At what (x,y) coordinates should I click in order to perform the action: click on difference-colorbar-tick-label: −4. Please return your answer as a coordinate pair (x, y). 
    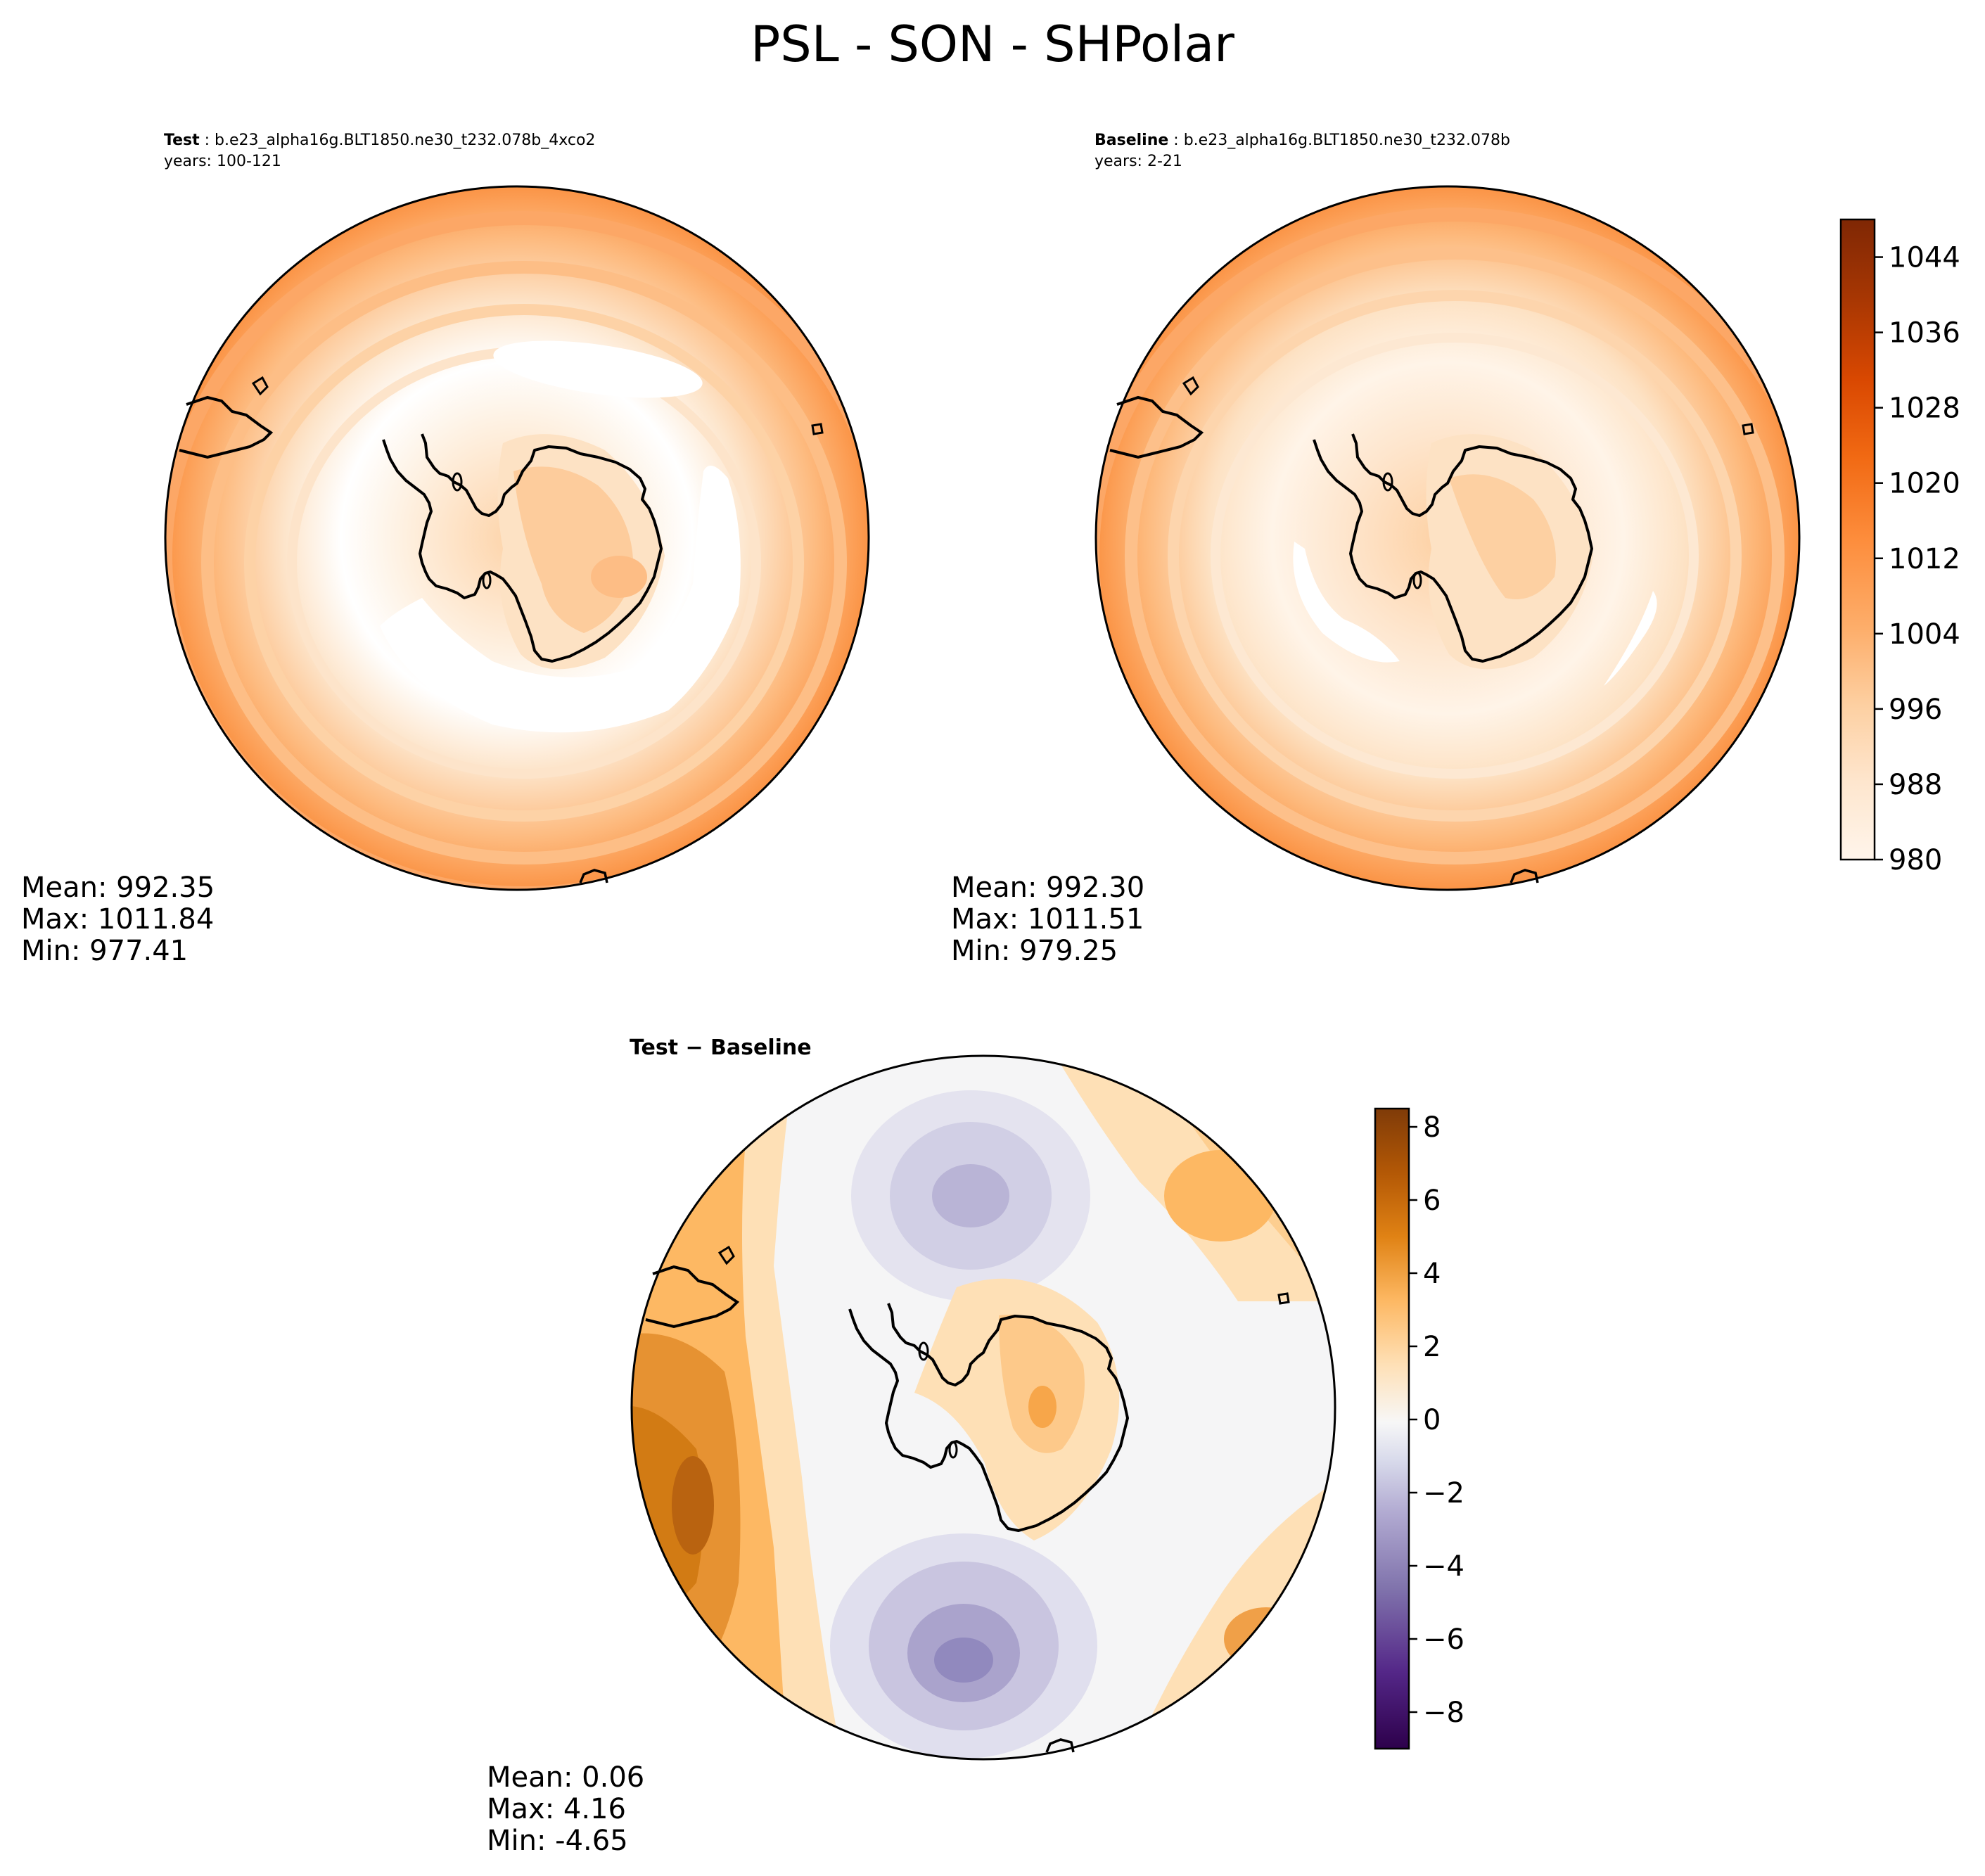
    Looking at the image, I should click on (1443, 1566).